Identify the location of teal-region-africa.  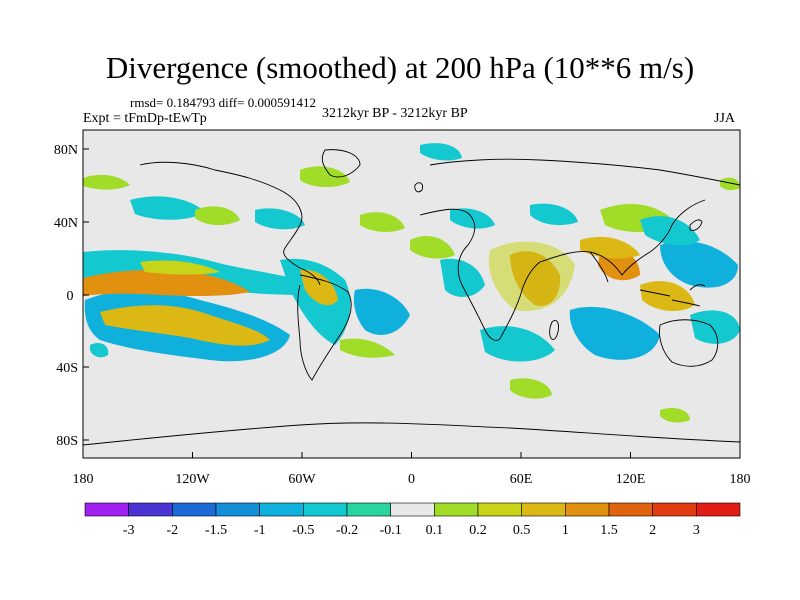
(462, 277).